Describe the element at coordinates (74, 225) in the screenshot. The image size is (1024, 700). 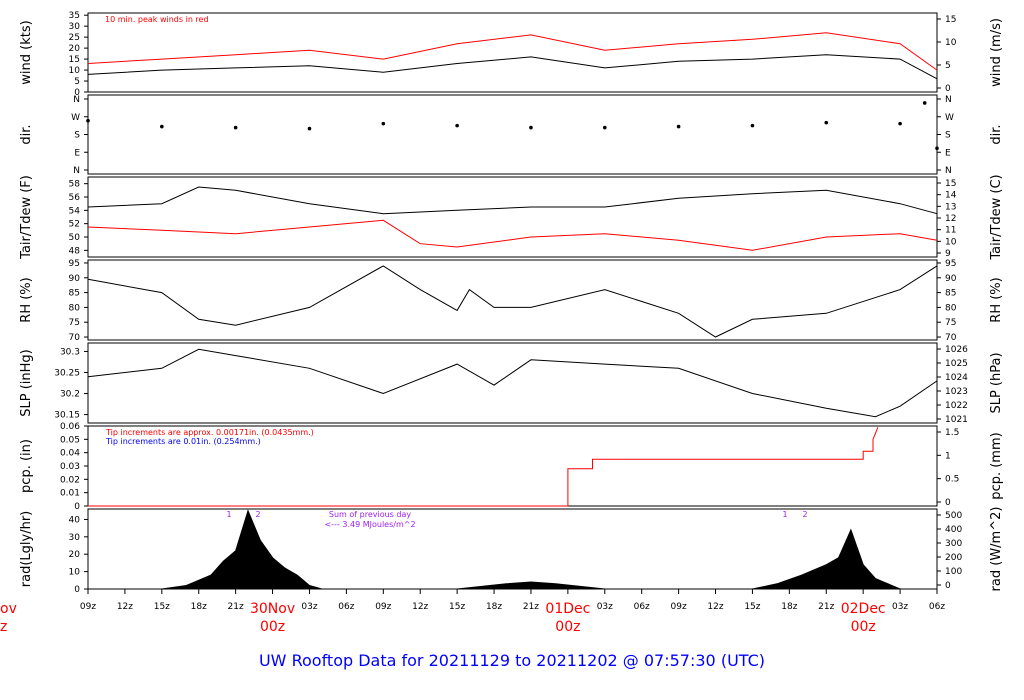
I see `y-tick-label: 52` at that location.